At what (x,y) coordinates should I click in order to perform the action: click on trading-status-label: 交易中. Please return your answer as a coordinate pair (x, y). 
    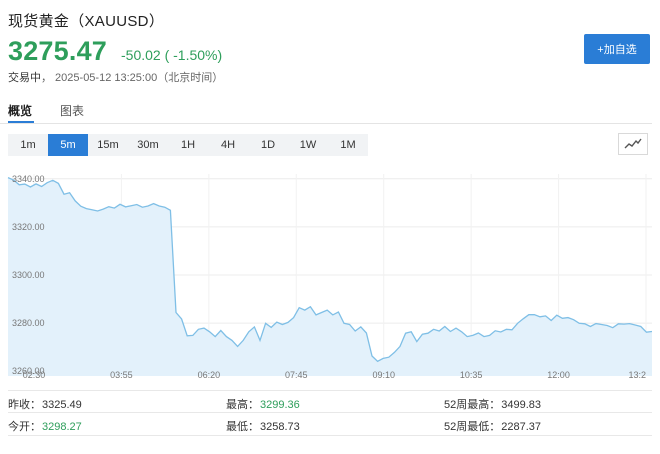
    Looking at the image, I should click on (24, 78).